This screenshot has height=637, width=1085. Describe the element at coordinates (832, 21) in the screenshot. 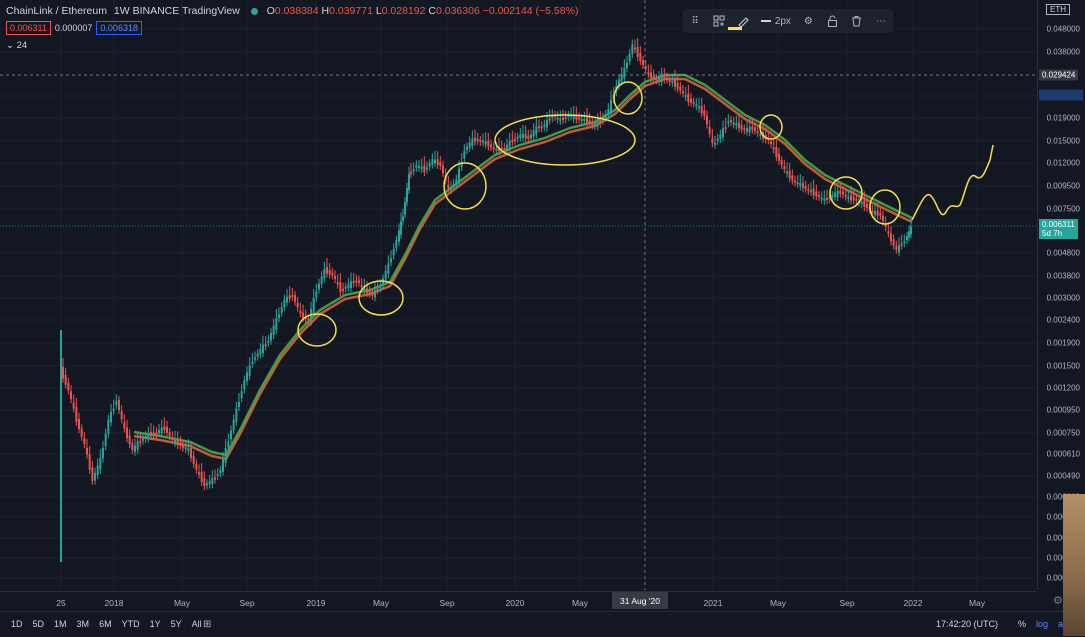

I see `lock-icon` at that location.